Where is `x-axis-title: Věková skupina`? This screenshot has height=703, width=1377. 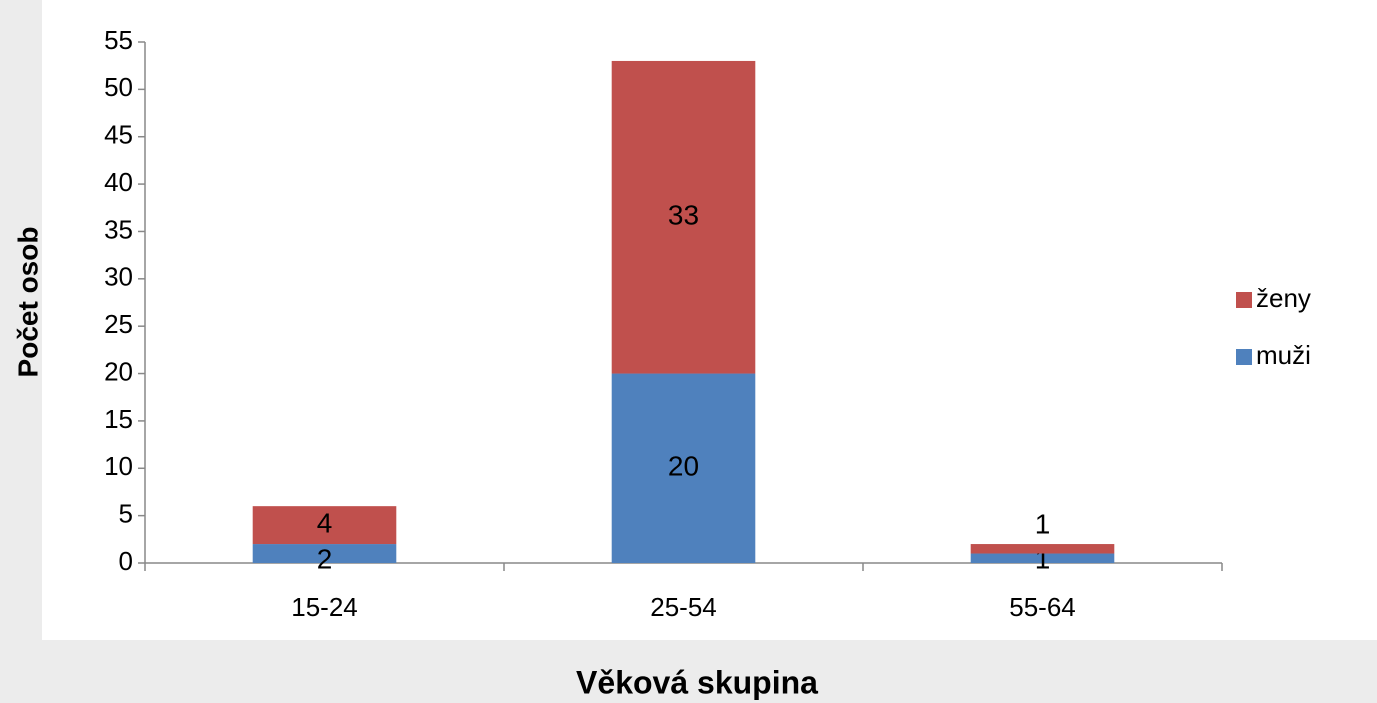
x-axis-title: Věková skupina is located at coordinates (697, 682).